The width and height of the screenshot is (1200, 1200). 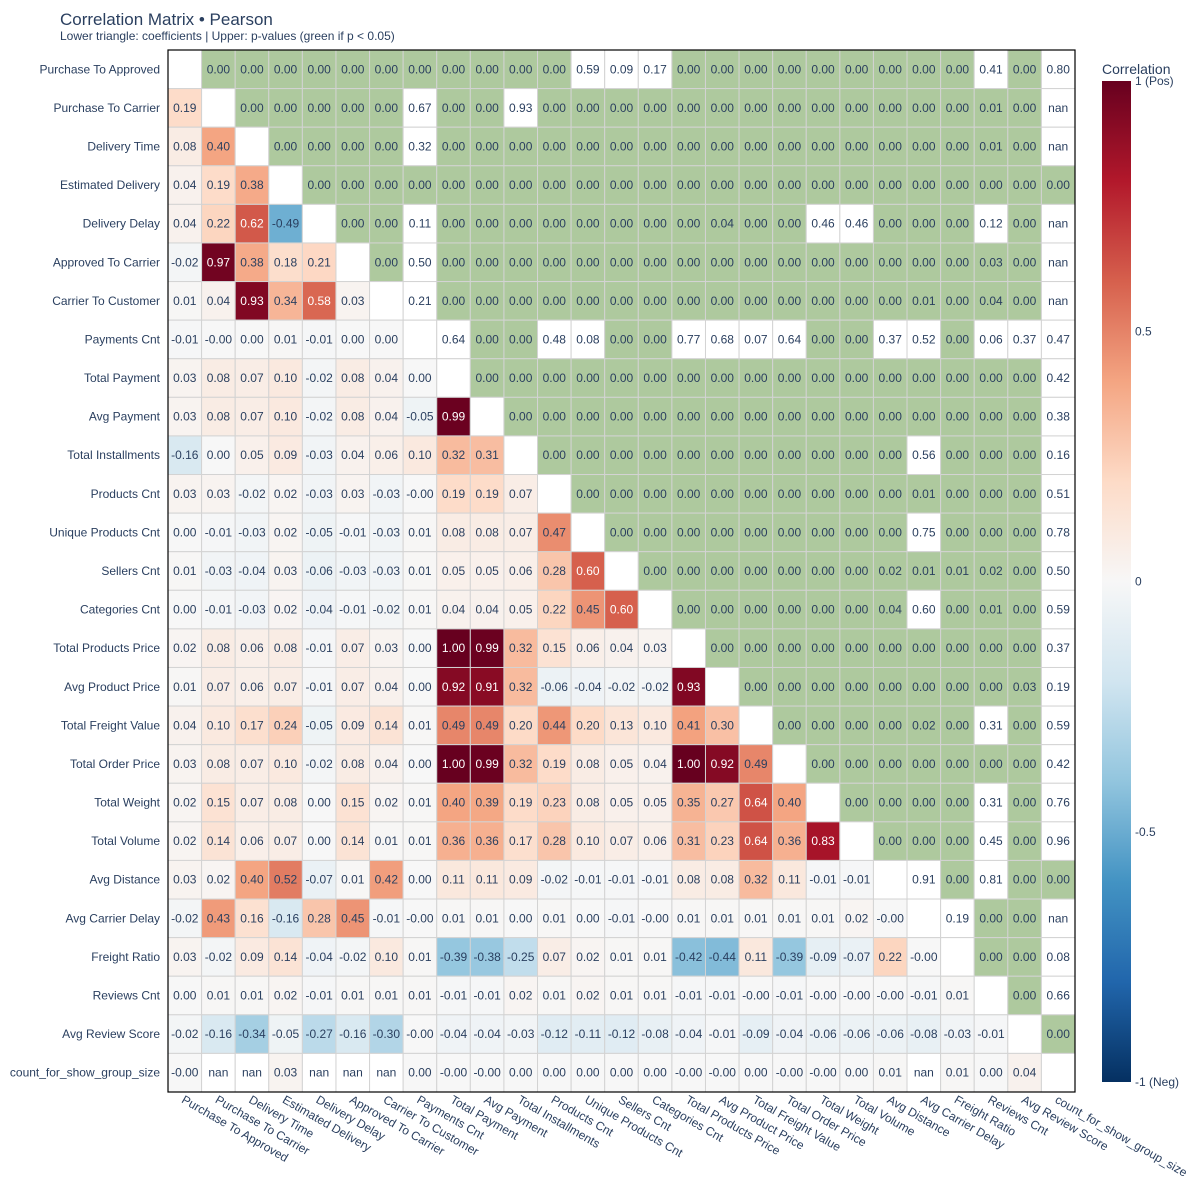 What do you see at coordinates (622, 69) in the screenshot?
I see `cell-label: 0.09` at bounding box center [622, 69].